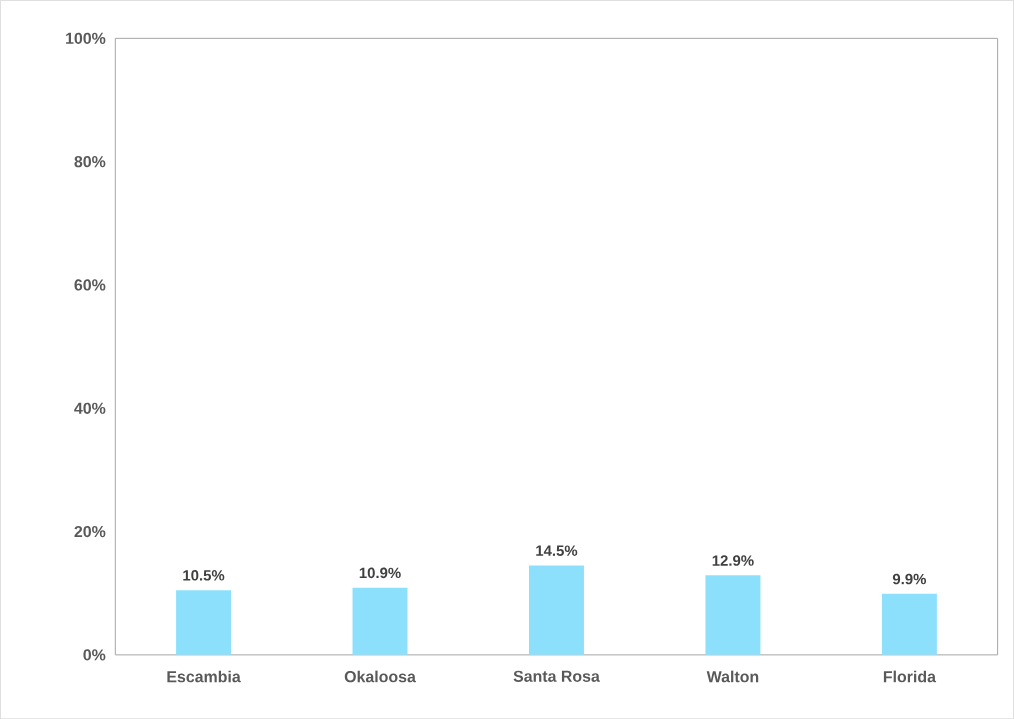 This screenshot has height=719, width=1014. Describe the element at coordinates (733, 560) in the screenshot. I see `data-label: 12.9%` at that location.